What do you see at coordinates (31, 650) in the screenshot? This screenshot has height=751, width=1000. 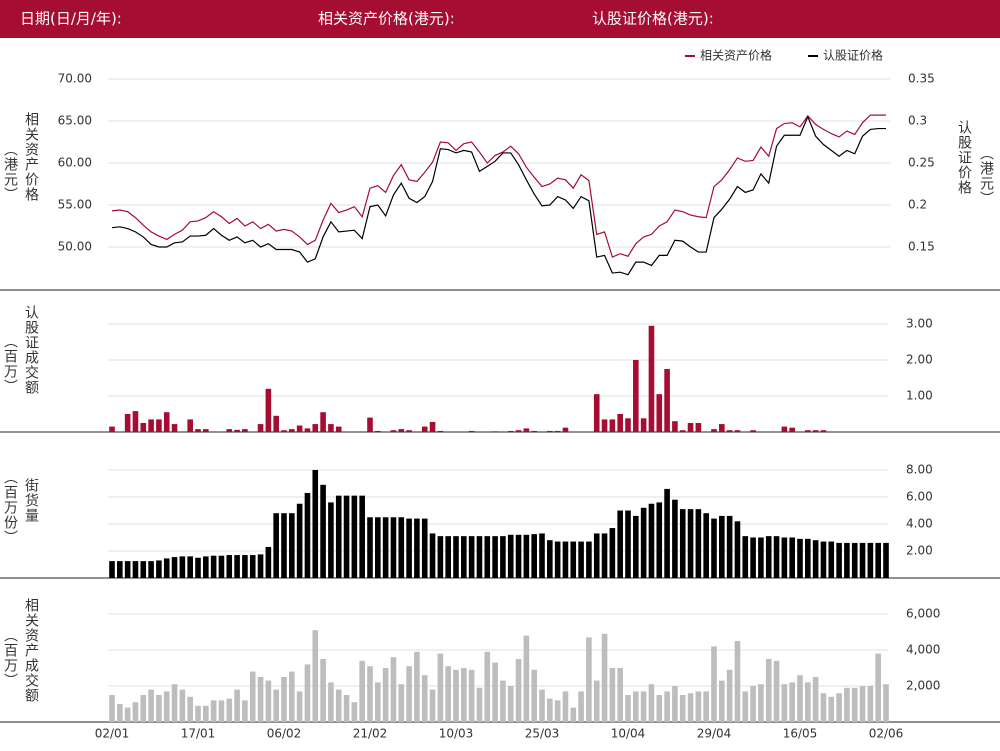 I see `y-axis-label: 相关资产成交额` at bounding box center [31, 650].